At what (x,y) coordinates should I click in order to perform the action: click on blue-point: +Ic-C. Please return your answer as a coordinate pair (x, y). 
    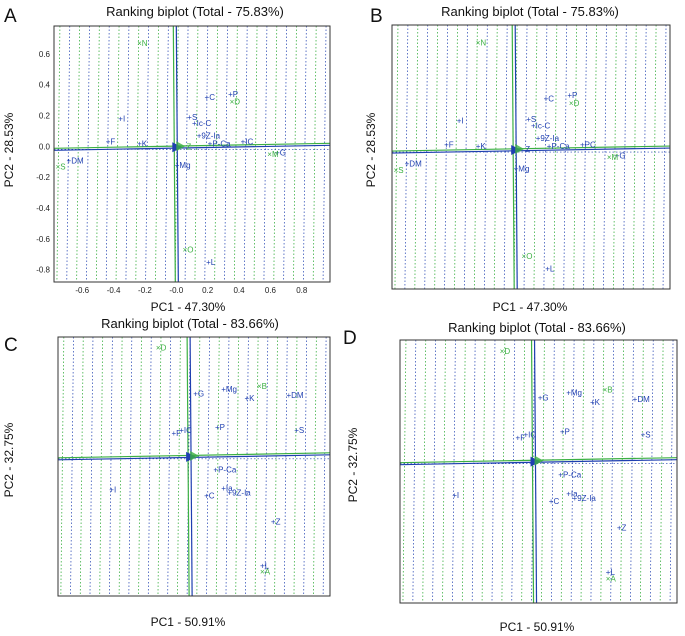
    Looking at the image, I should click on (541, 125).